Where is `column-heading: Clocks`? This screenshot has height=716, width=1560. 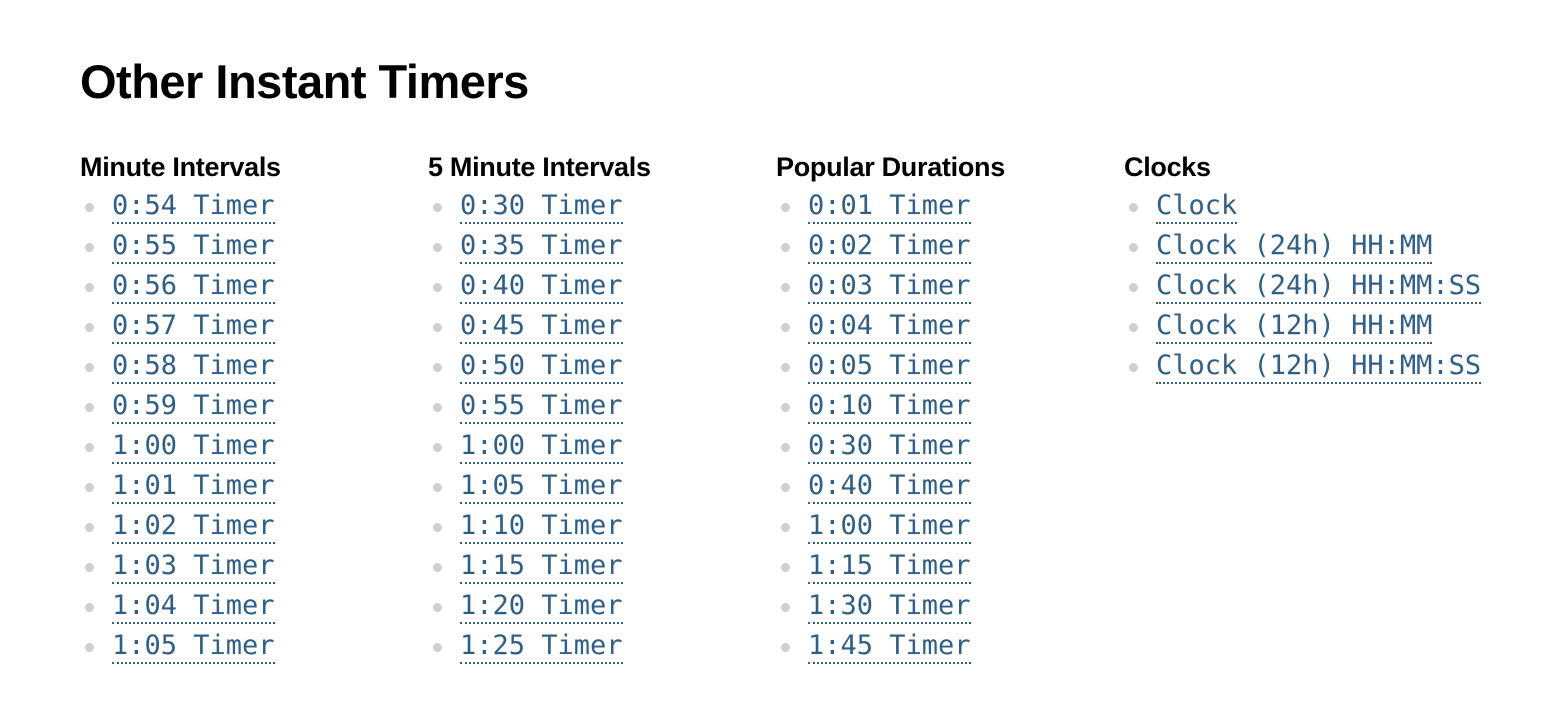 column-heading: Clocks is located at coordinates (1167, 167).